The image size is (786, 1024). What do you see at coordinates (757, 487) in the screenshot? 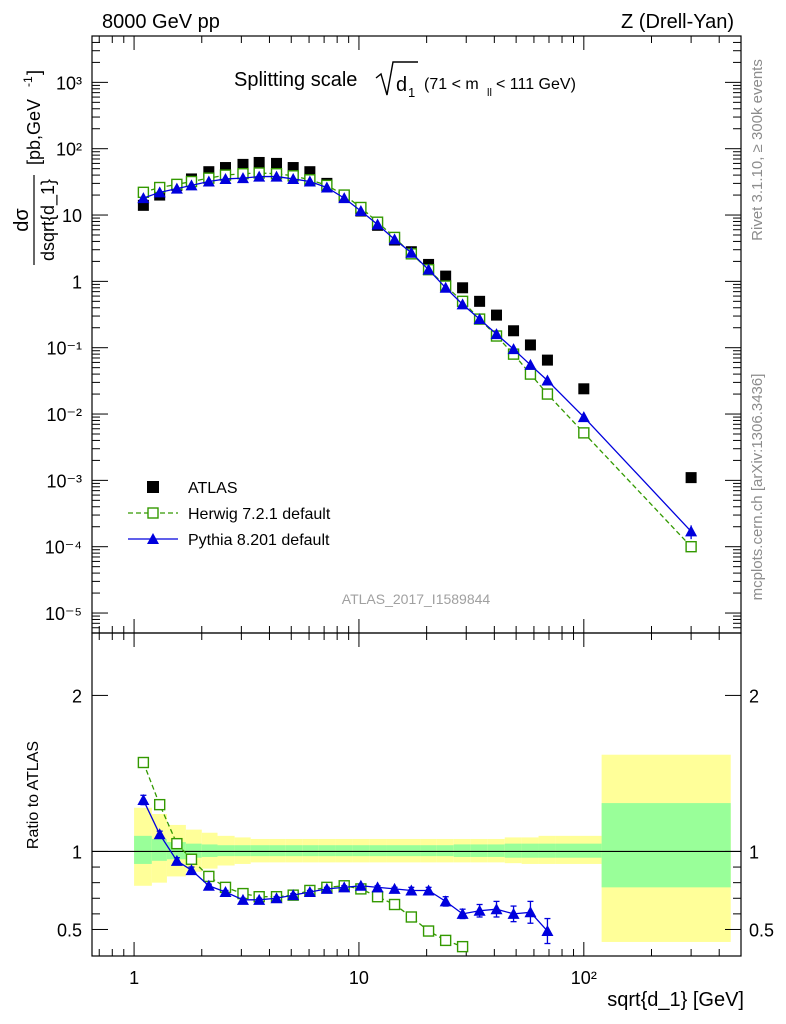
I see `mcplots-label: mcplots.cern.ch [arXiv:1306.3436]` at bounding box center [757, 487].